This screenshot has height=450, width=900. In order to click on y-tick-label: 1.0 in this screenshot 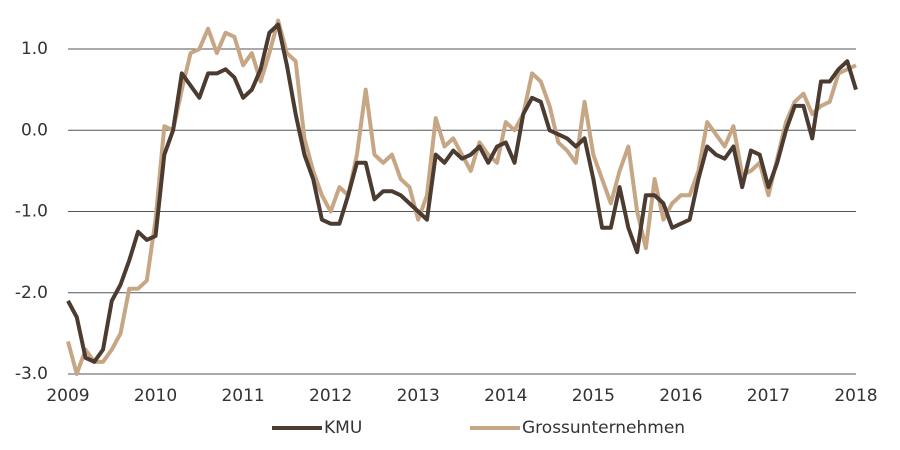, I will do `click(34, 49)`.